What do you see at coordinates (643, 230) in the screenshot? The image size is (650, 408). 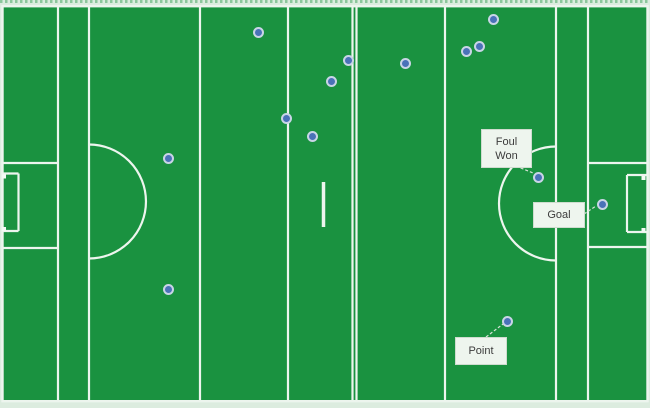 I see `right-goalpost-bottom` at bounding box center [643, 230].